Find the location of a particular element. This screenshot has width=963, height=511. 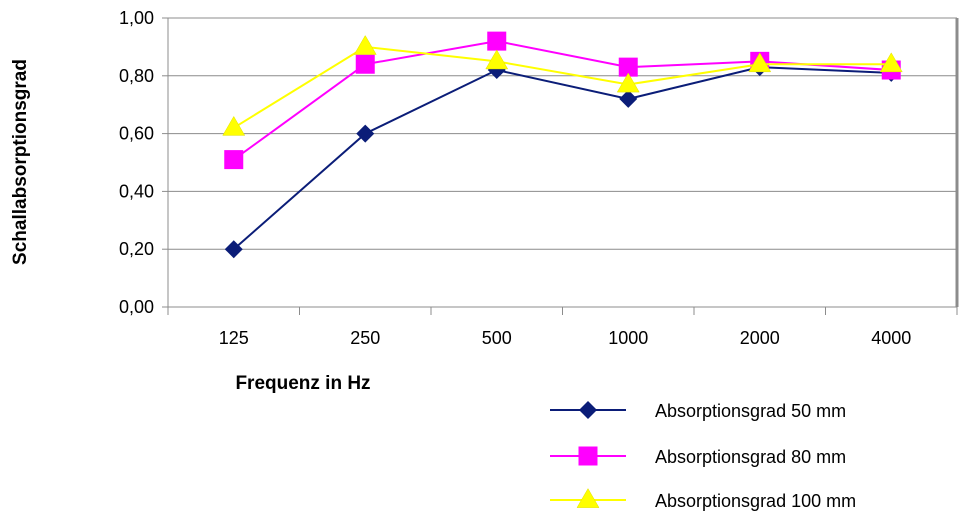

x-tick-label: 250 is located at coordinates (365, 338).